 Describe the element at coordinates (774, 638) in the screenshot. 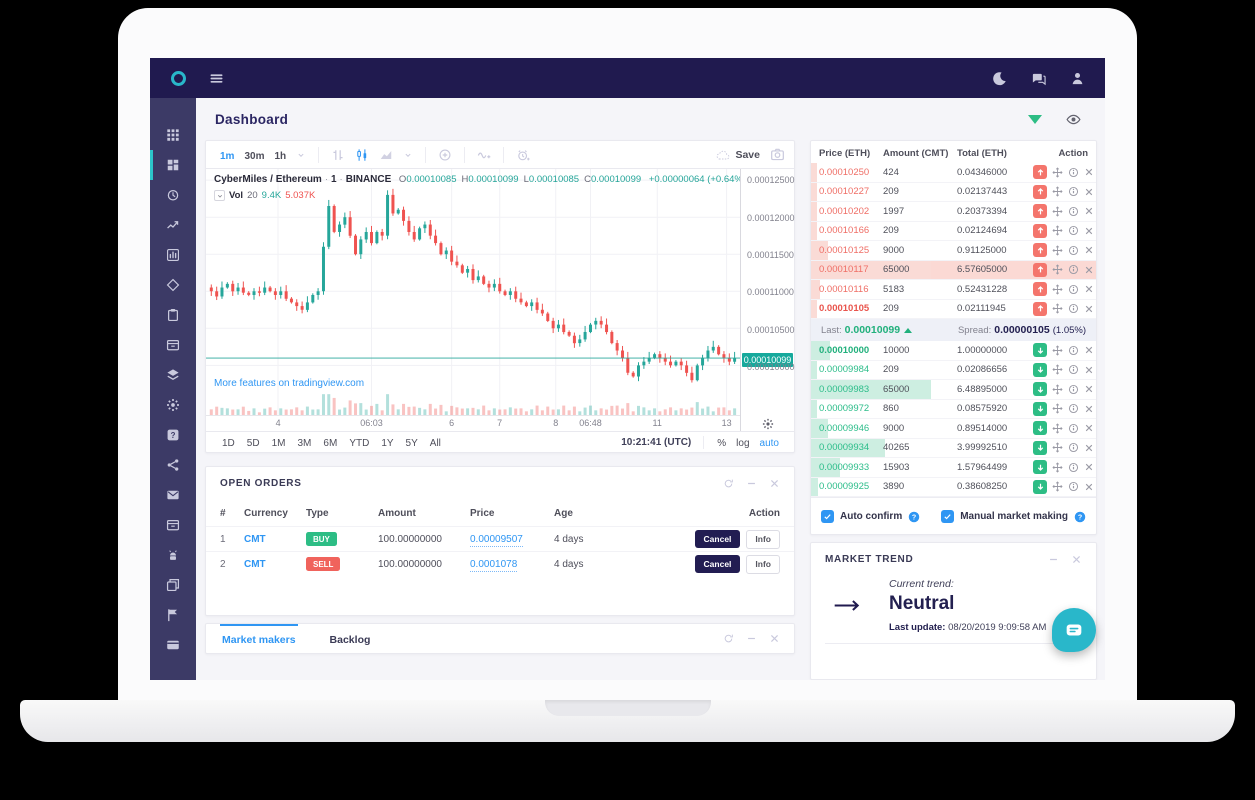

I see `close-icon` at that location.